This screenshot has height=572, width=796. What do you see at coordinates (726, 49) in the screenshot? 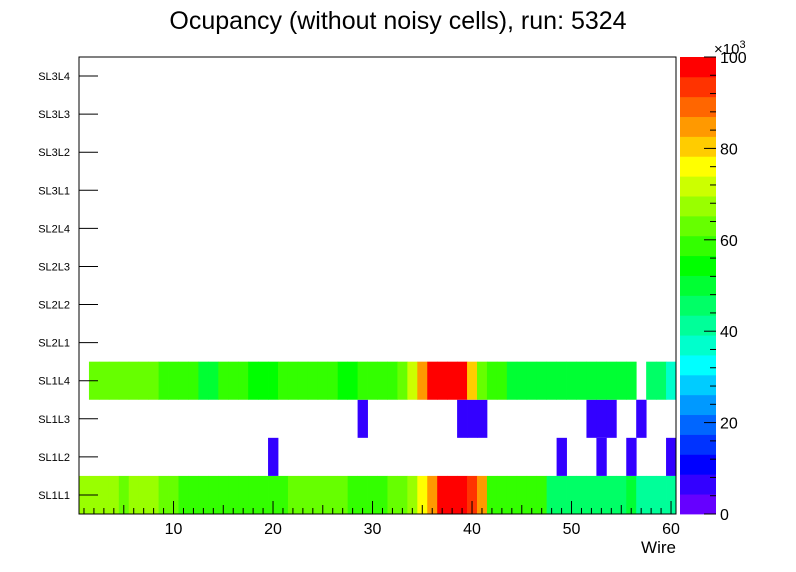
I see `z-exponent-base: ×10` at bounding box center [726, 49].